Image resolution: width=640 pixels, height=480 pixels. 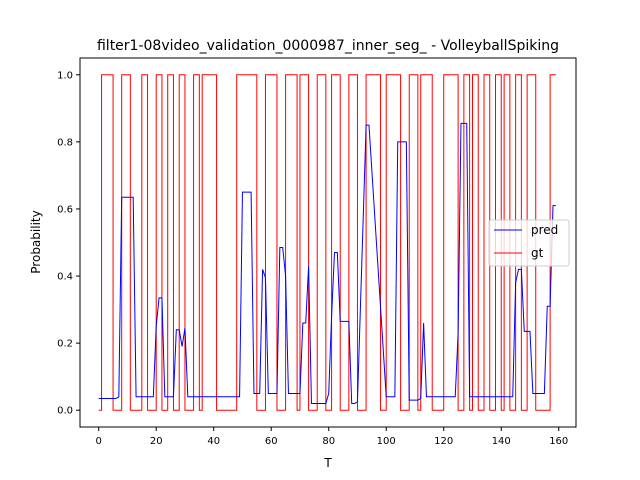 What do you see at coordinates (65, 344) in the screenshot?
I see `y-tick-label: 0.2` at bounding box center [65, 344].